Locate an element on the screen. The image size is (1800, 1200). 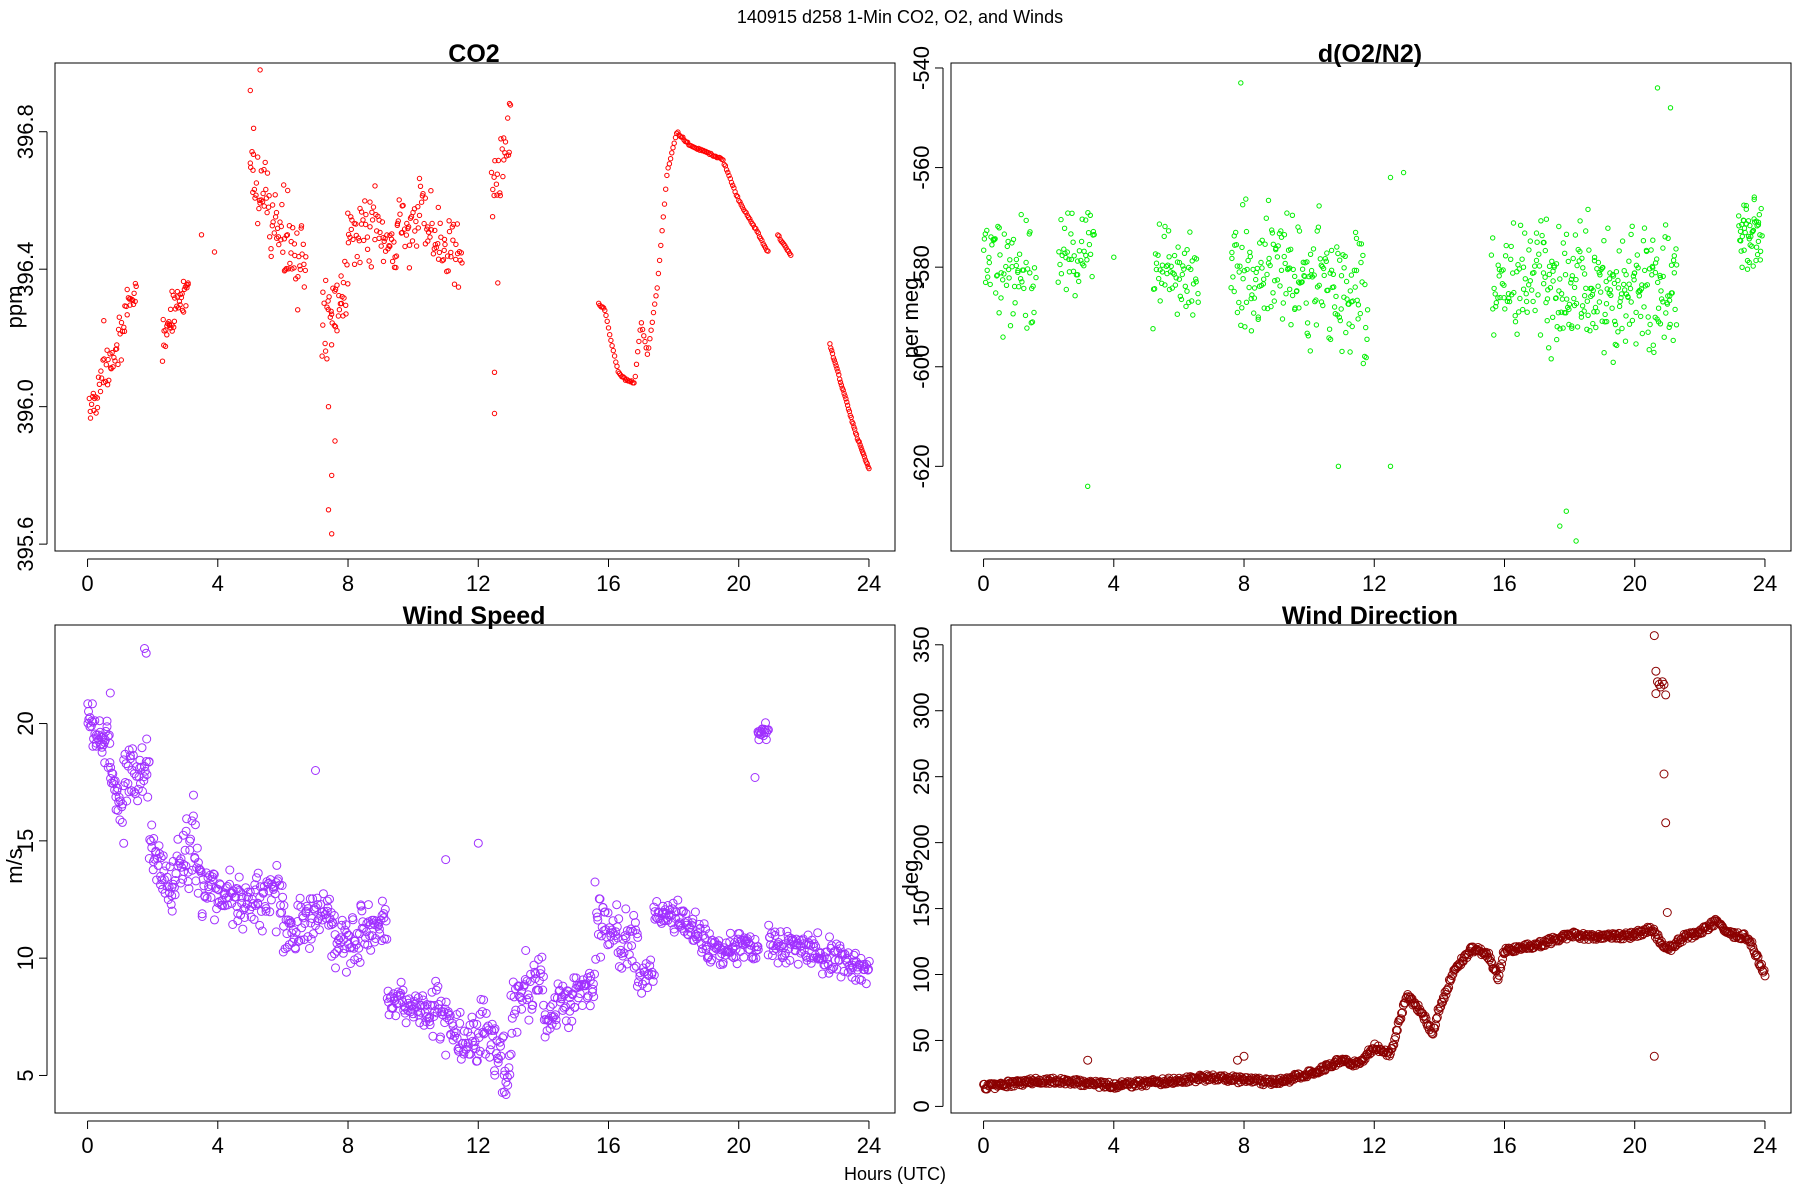
common-xlabel: Hours (UTC) is located at coordinates (895, 1174).